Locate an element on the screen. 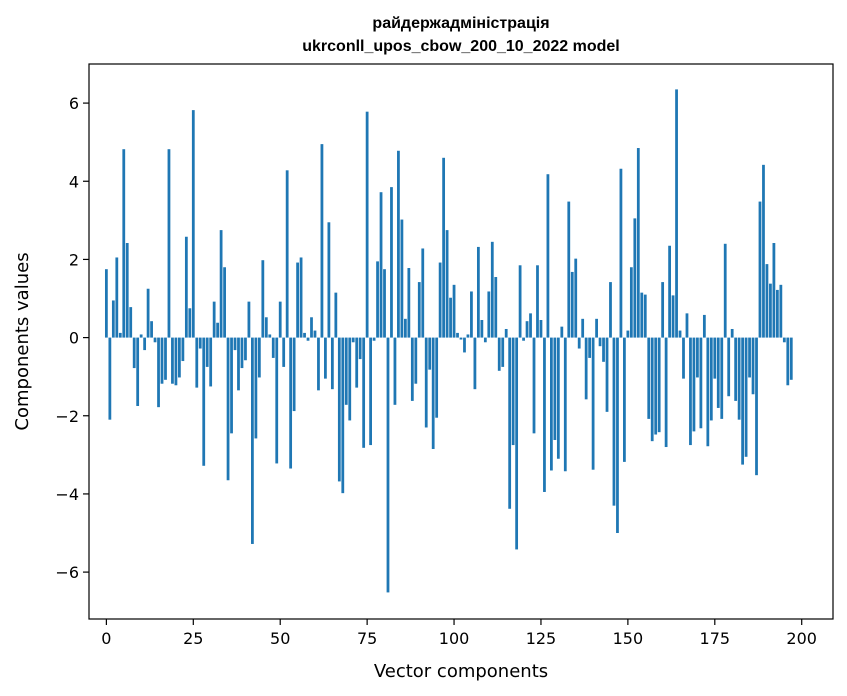  x-tick-label: 150 is located at coordinates (628, 638).